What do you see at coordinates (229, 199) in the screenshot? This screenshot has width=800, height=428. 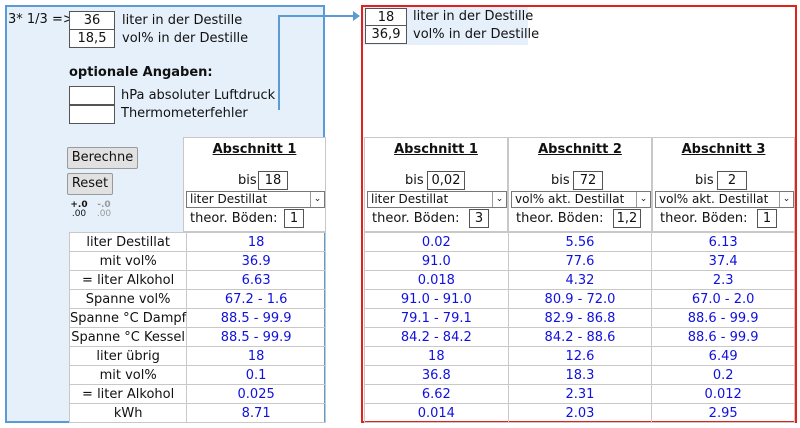 I see `section-select-value: liter Destillat` at bounding box center [229, 199].